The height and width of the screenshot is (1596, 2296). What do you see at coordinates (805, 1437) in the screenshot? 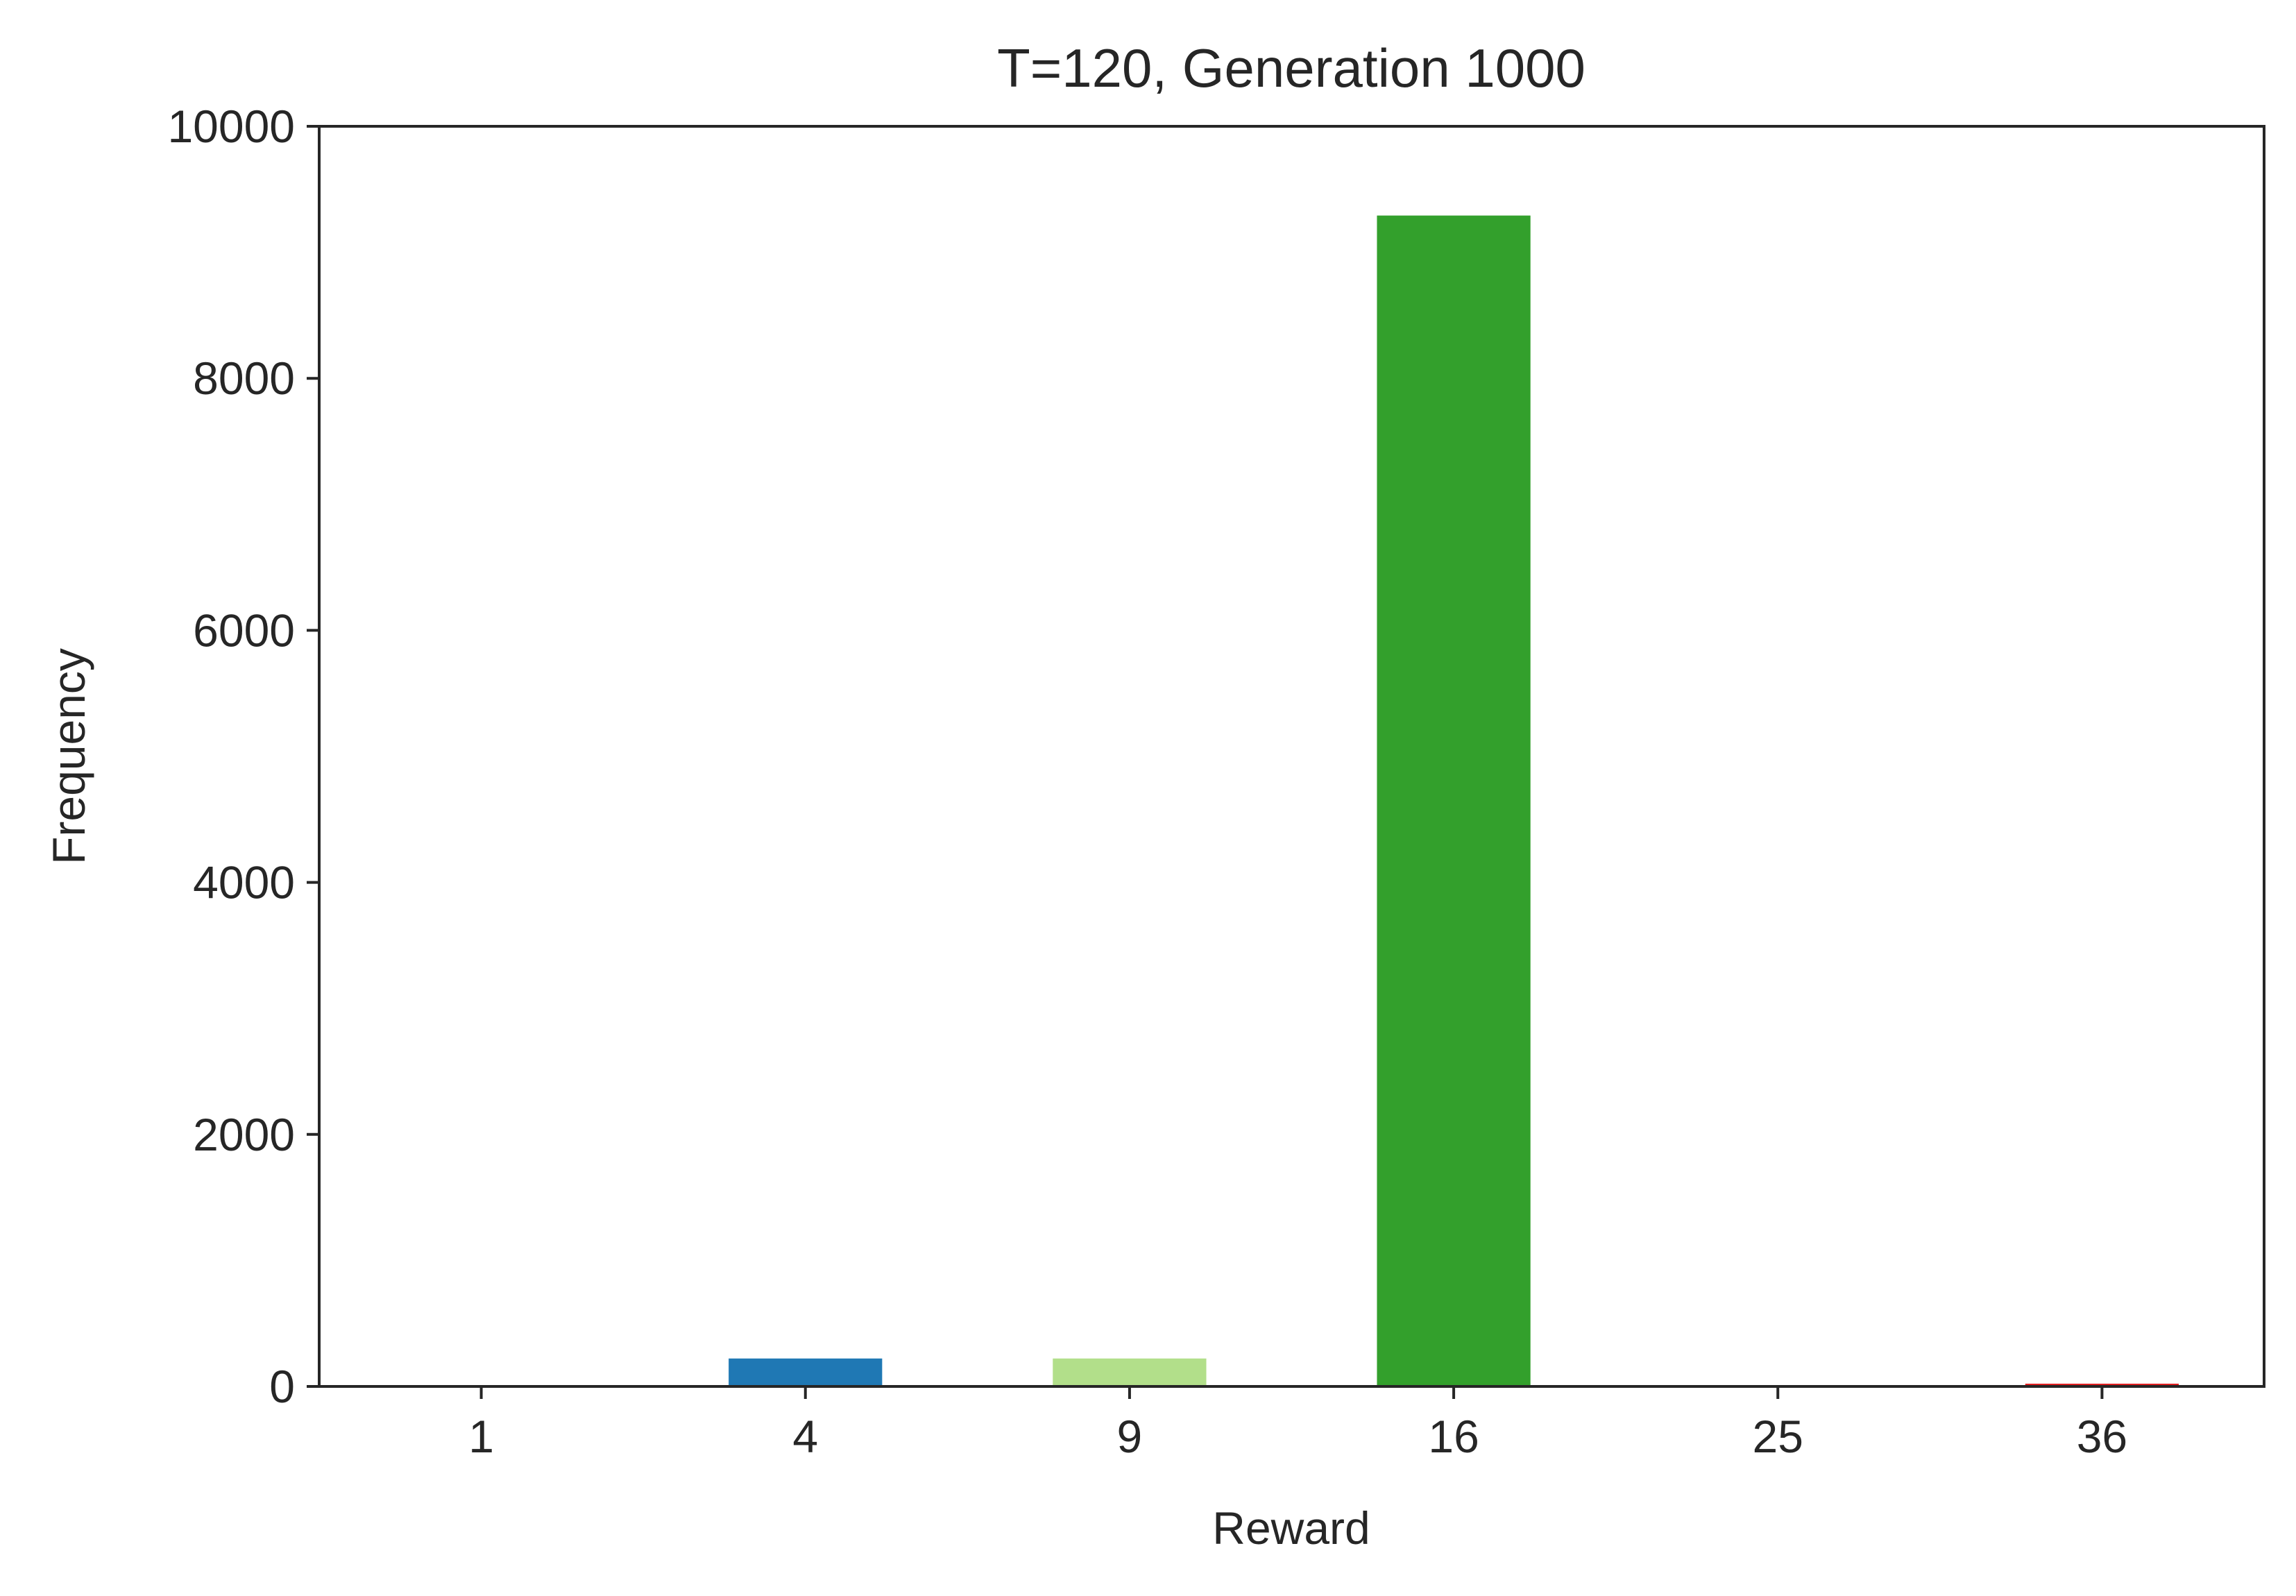
I see `x-tick-label-4: 4` at bounding box center [805, 1437].